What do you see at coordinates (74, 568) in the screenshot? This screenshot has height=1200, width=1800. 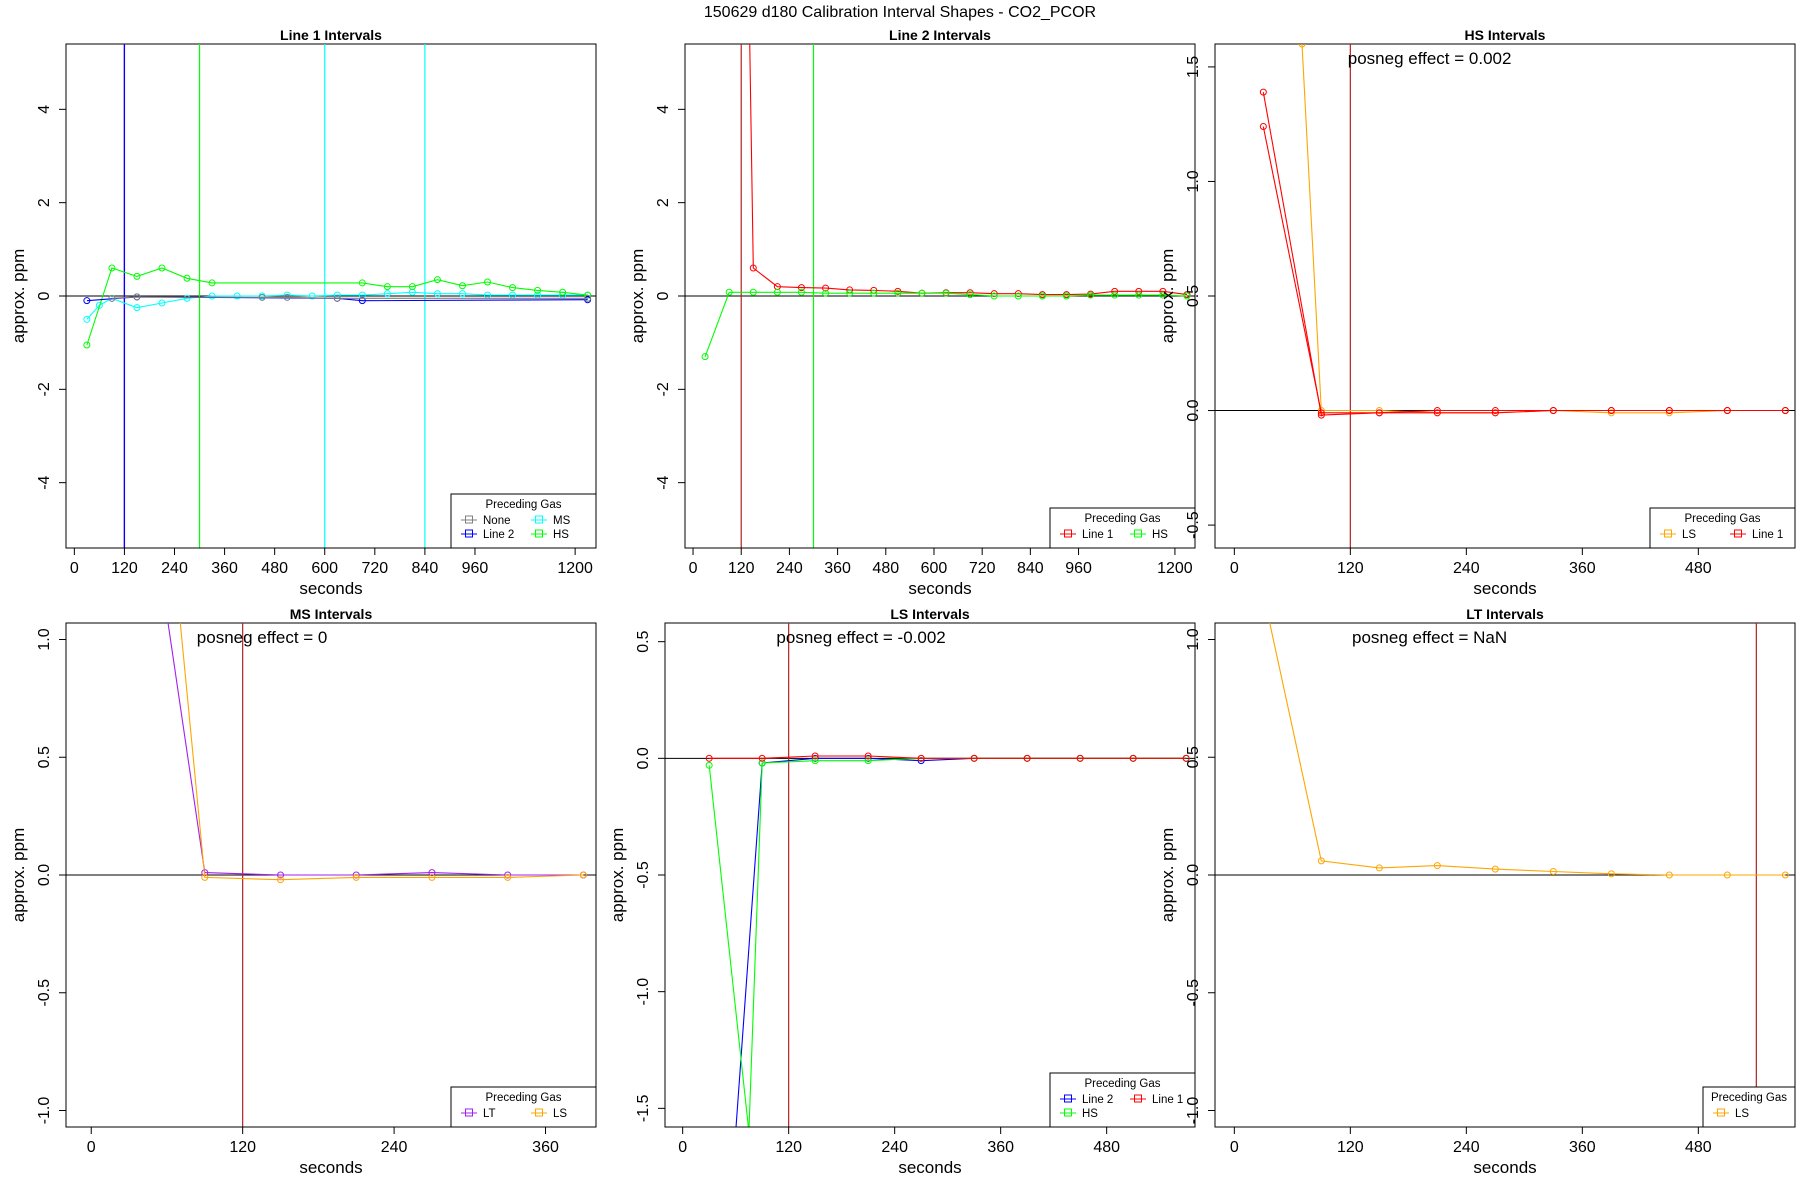 I see `x-tick-label: 0` at bounding box center [74, 568].